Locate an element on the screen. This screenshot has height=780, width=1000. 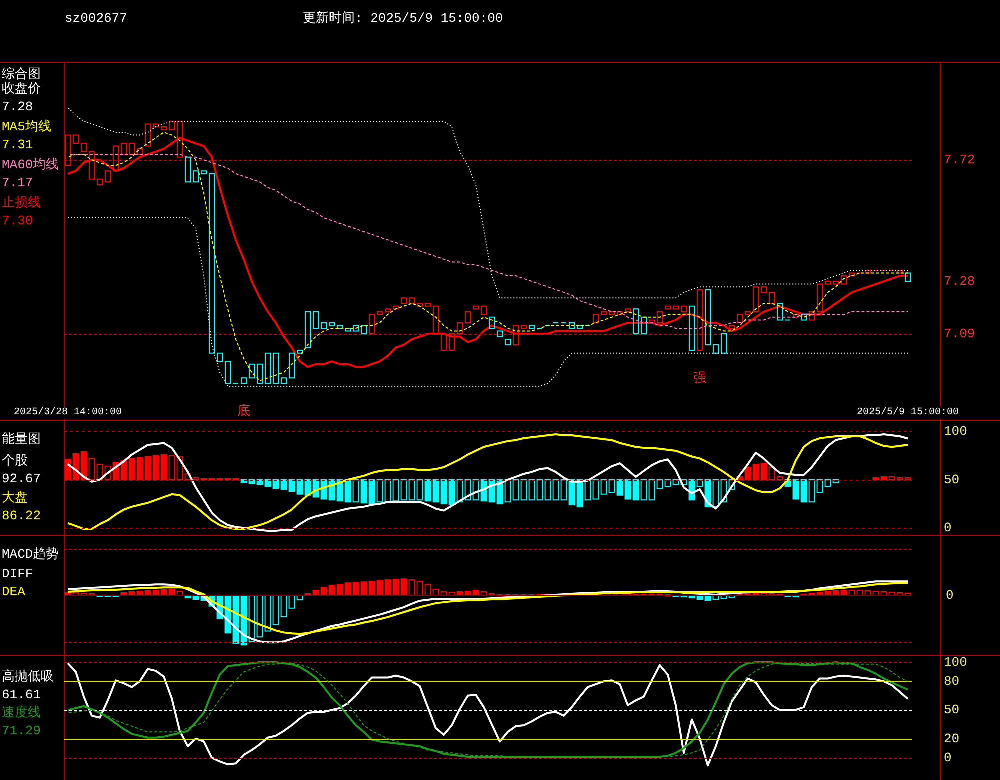
text: 7.17 is located at coordinates (18, 183).